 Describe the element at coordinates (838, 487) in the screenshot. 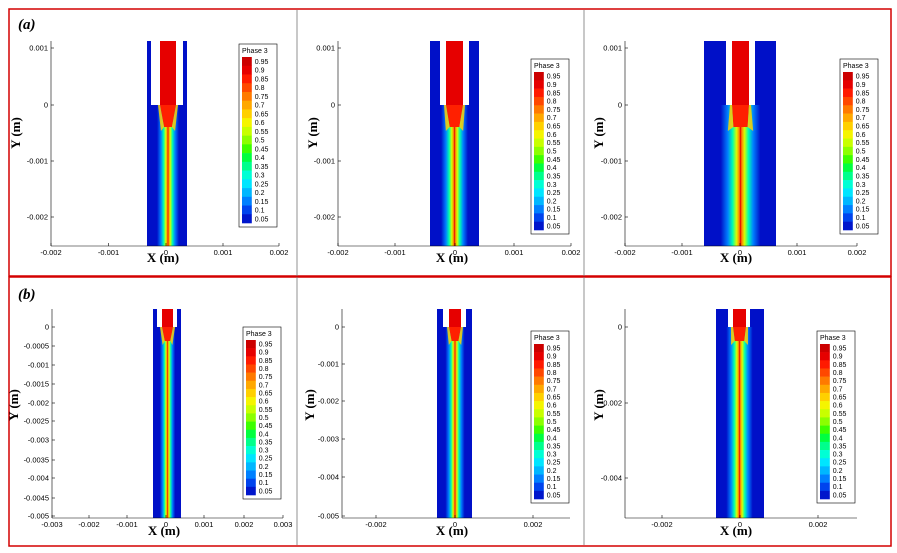

I see `legend-value: 0.1` at that location.